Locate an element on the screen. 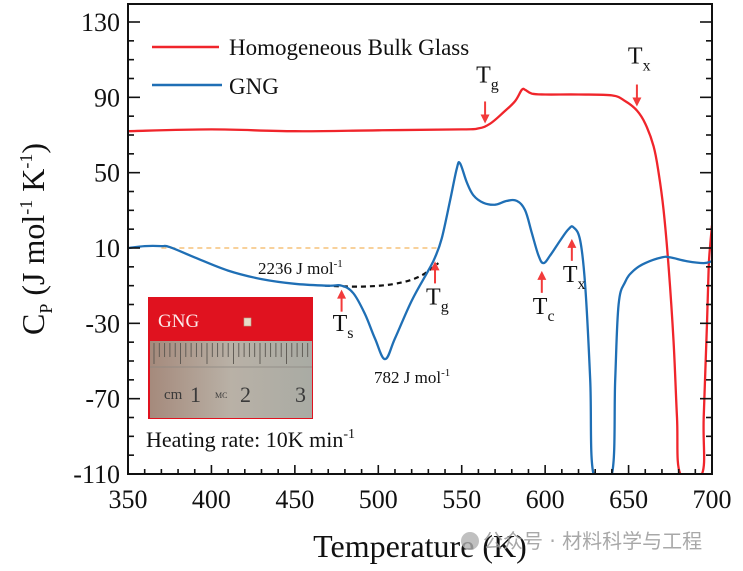  ts-gng-arrow-icon is located at coordinates (342, 294).